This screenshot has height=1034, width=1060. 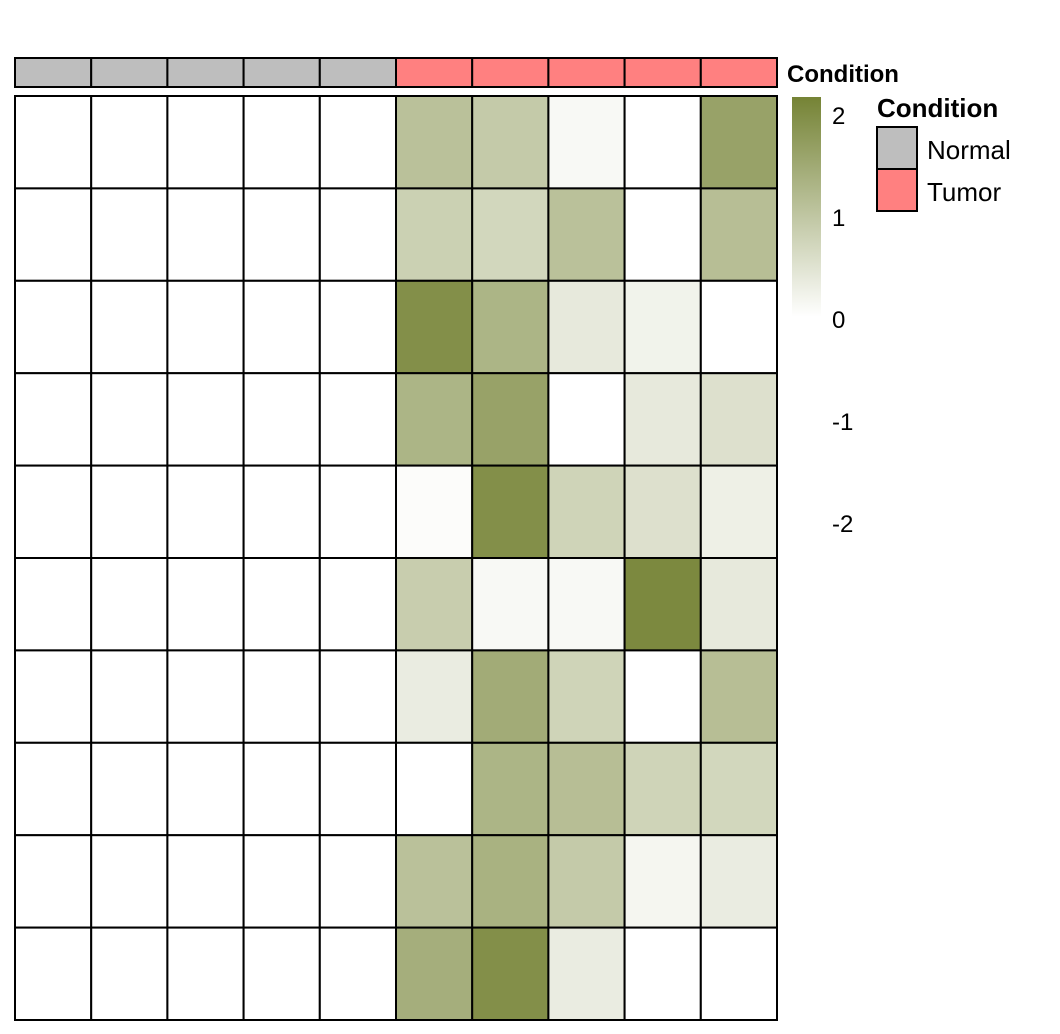 What do you see at coordinates (842, 422) in the screenshot?
I see `colorbar-tick-label: -1` at bounding box center [842, 422].